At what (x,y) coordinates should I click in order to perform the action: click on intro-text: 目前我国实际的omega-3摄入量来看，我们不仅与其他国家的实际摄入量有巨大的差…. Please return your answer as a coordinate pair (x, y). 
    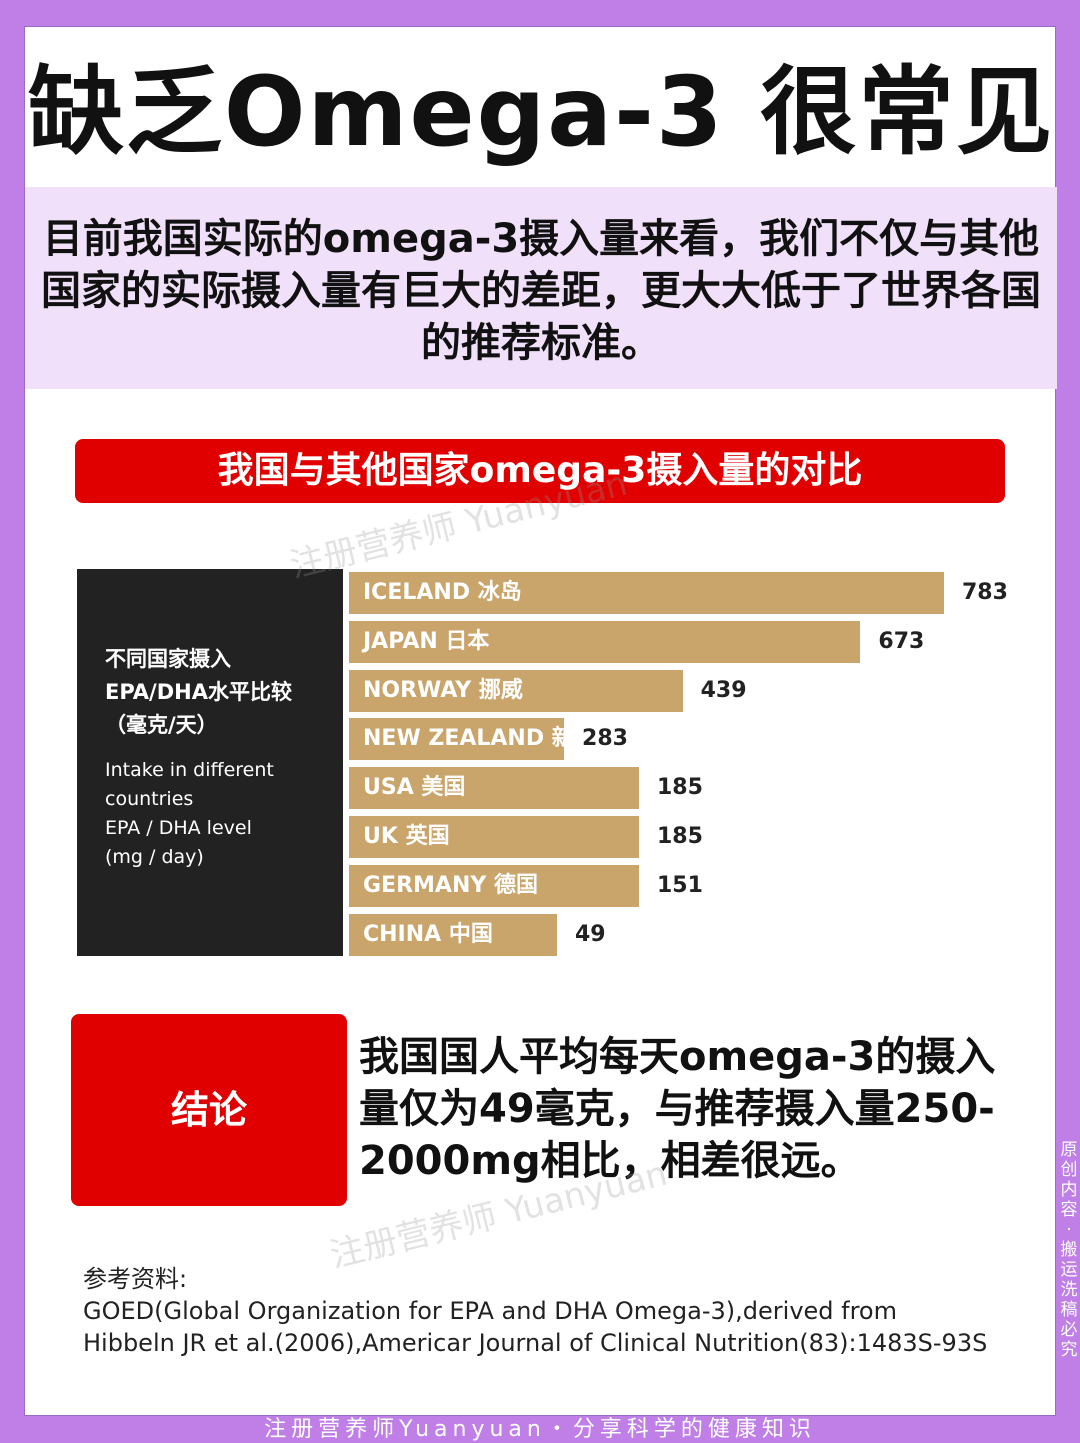
    Looking at the image, I should click on (541, 288).